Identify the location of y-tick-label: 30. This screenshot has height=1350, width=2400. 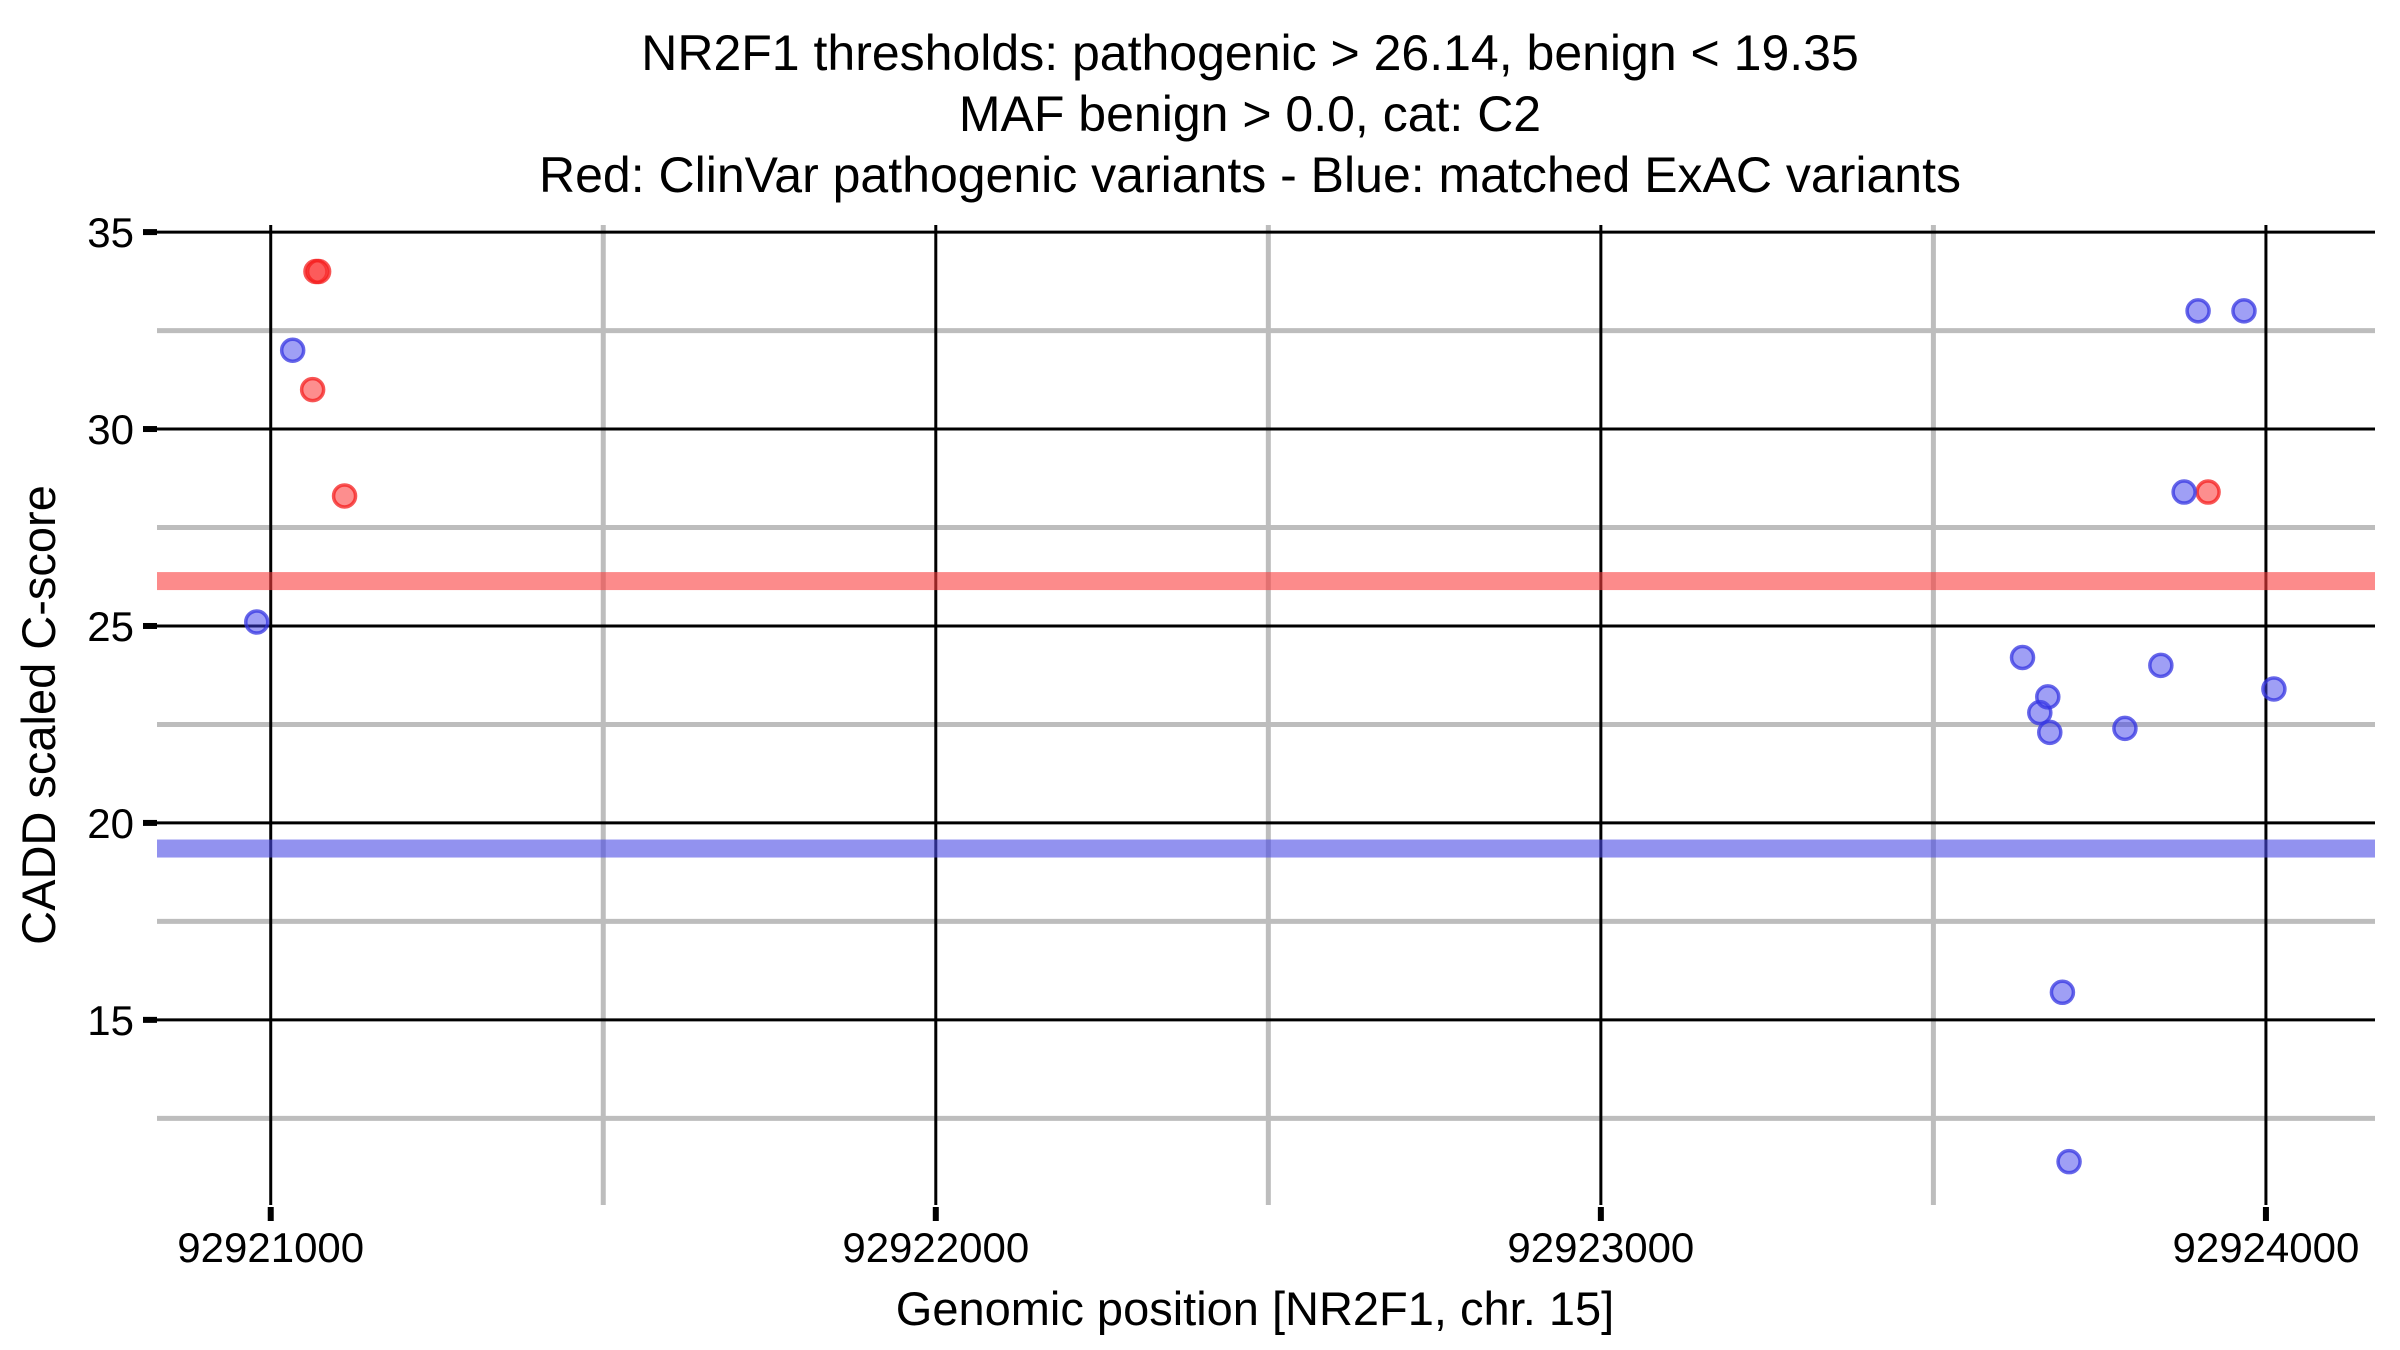
(110, 429).